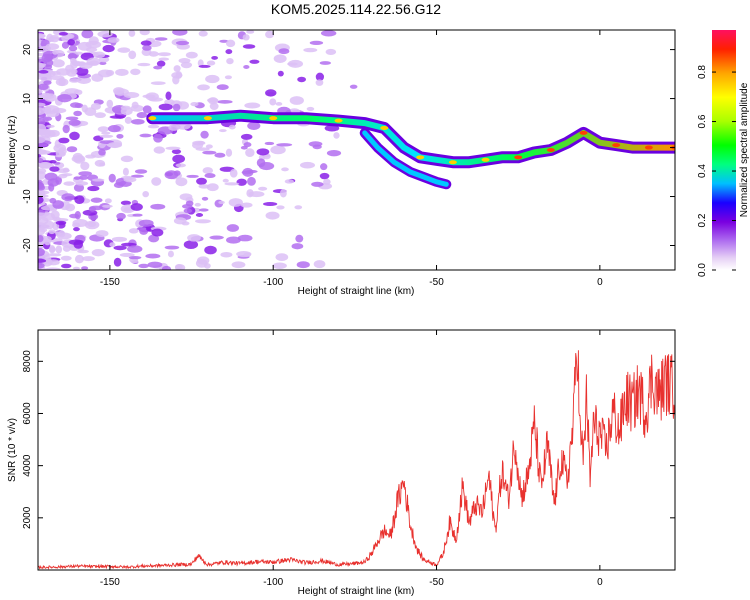 Image resolution: width=750 pixels, height=600 pixels. What do you see at coordinates (436, 282) in the screenshot?
I see `x-tick-label: -50` at bounding box center [436, 282].